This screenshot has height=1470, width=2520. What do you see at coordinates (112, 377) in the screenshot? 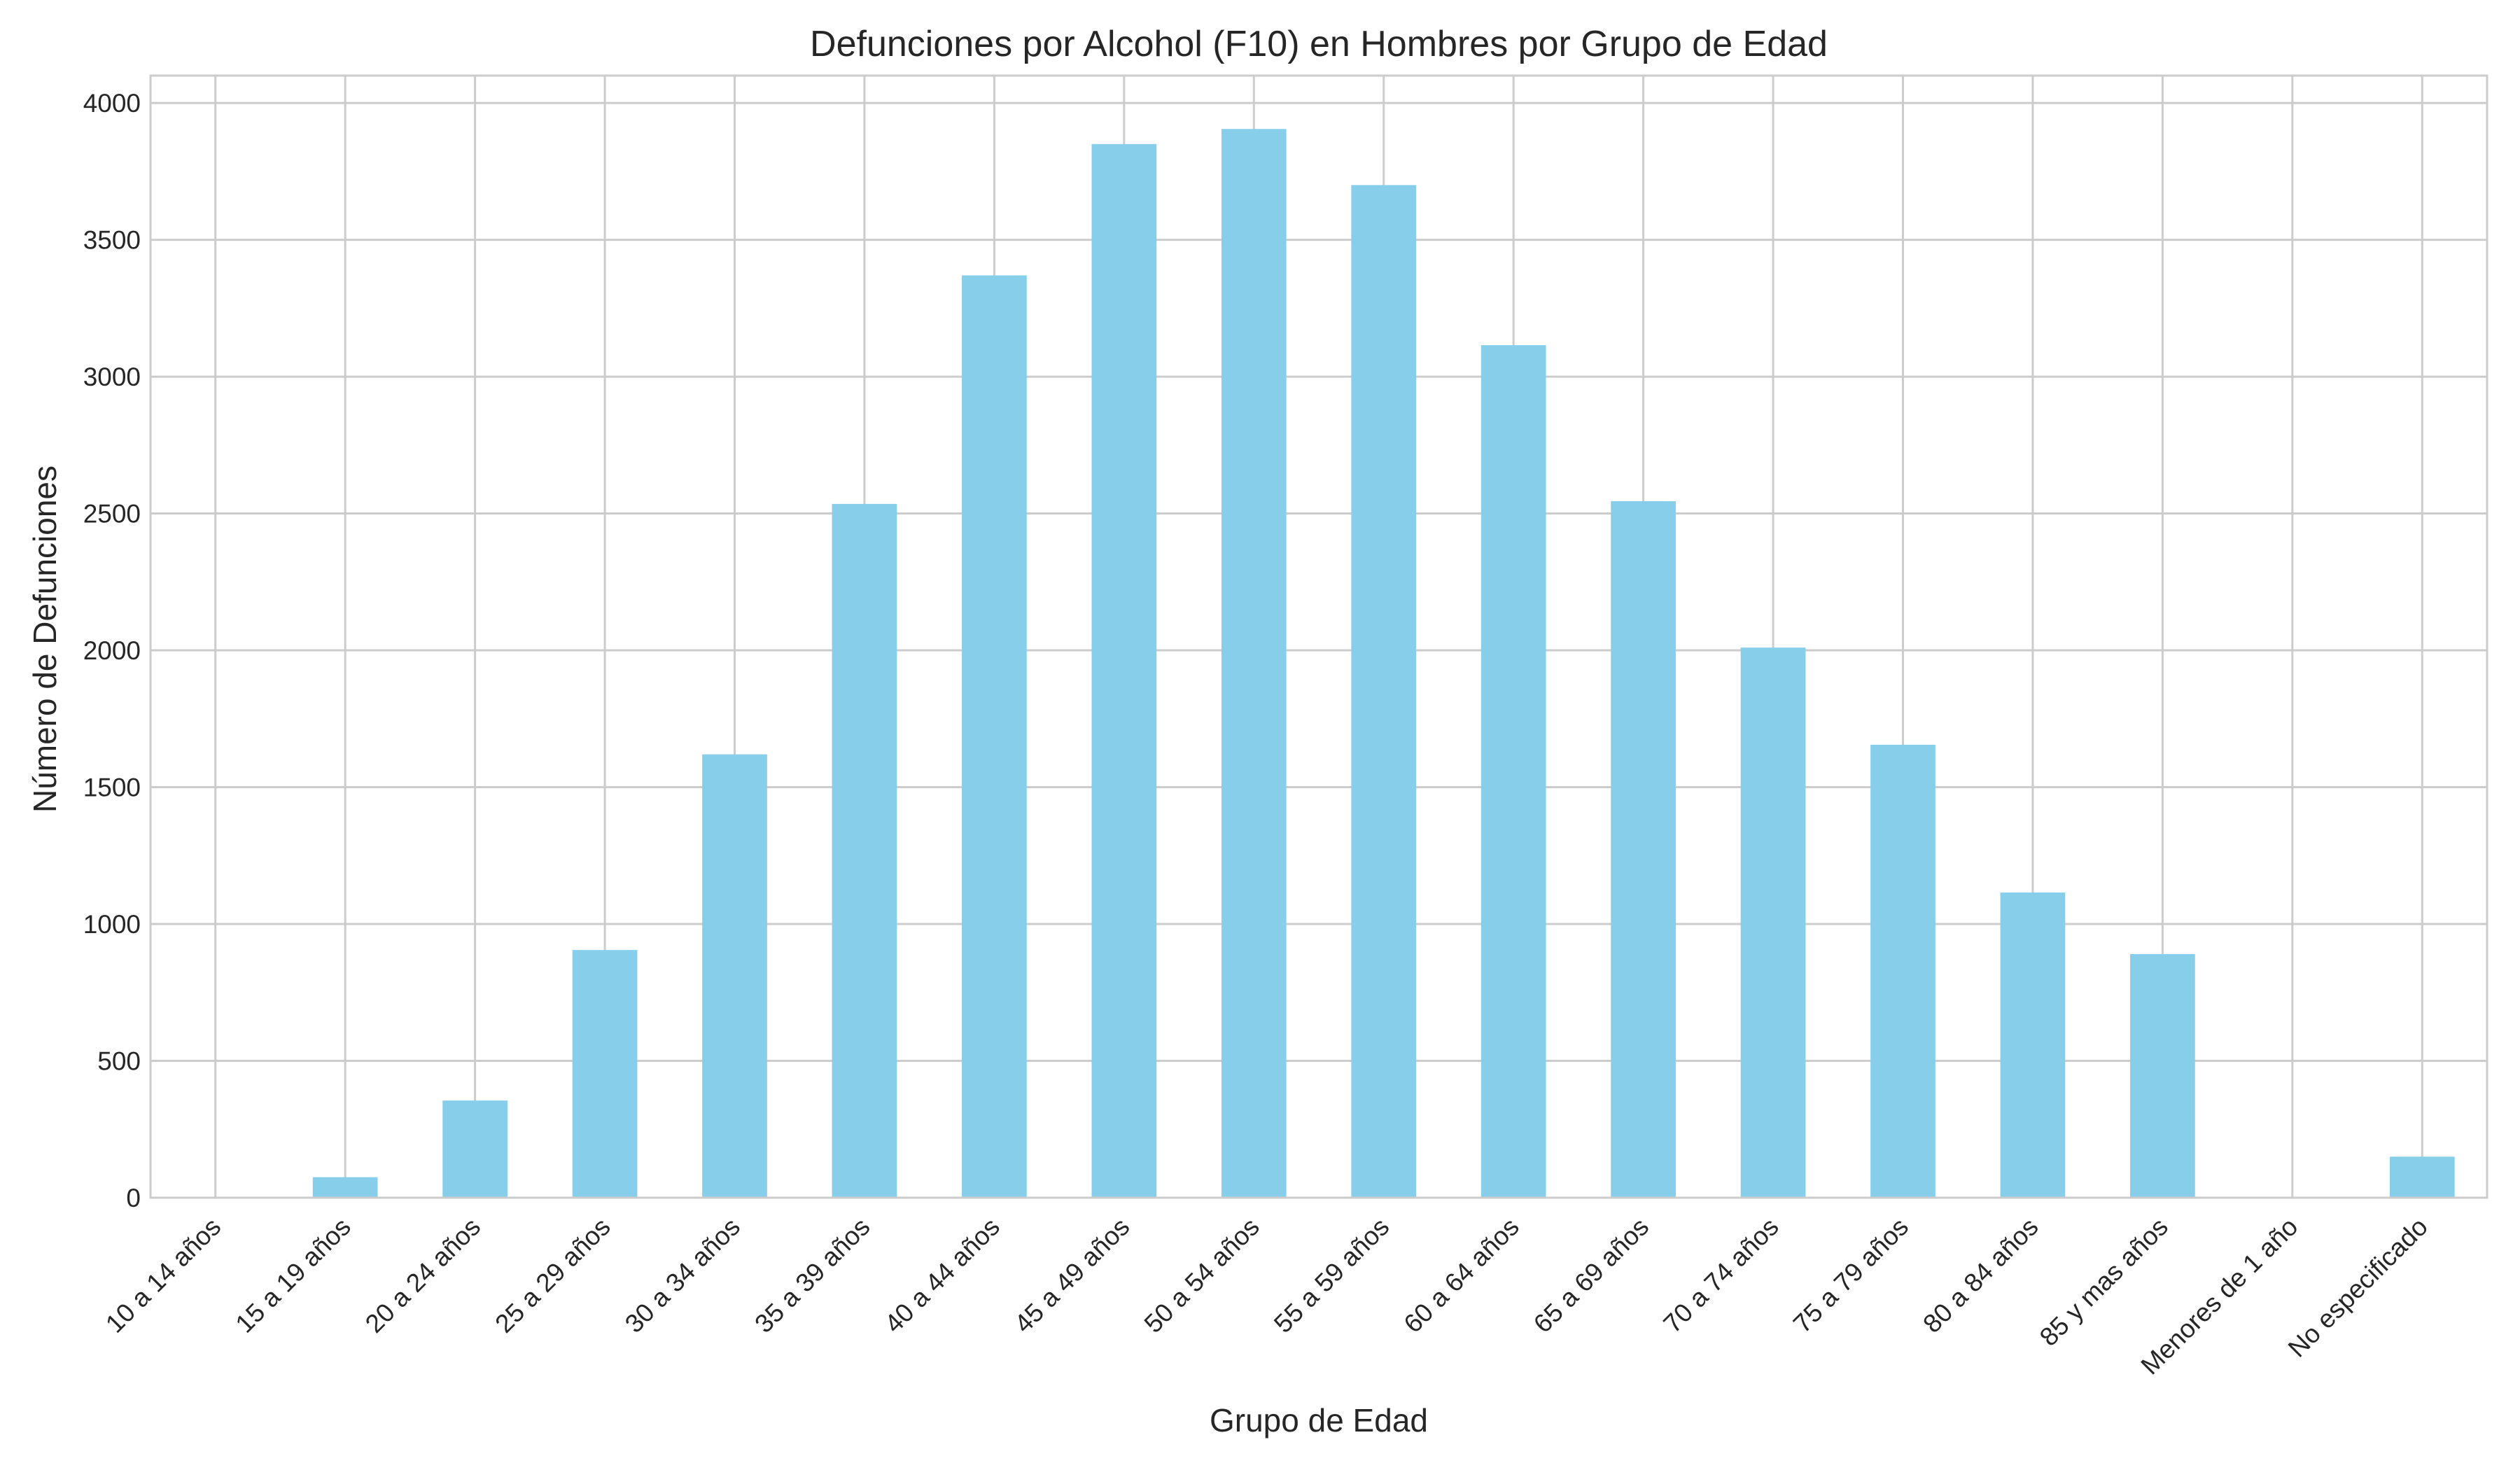
I see `y-tick-label: 3000` at bounding box center [112, 377].